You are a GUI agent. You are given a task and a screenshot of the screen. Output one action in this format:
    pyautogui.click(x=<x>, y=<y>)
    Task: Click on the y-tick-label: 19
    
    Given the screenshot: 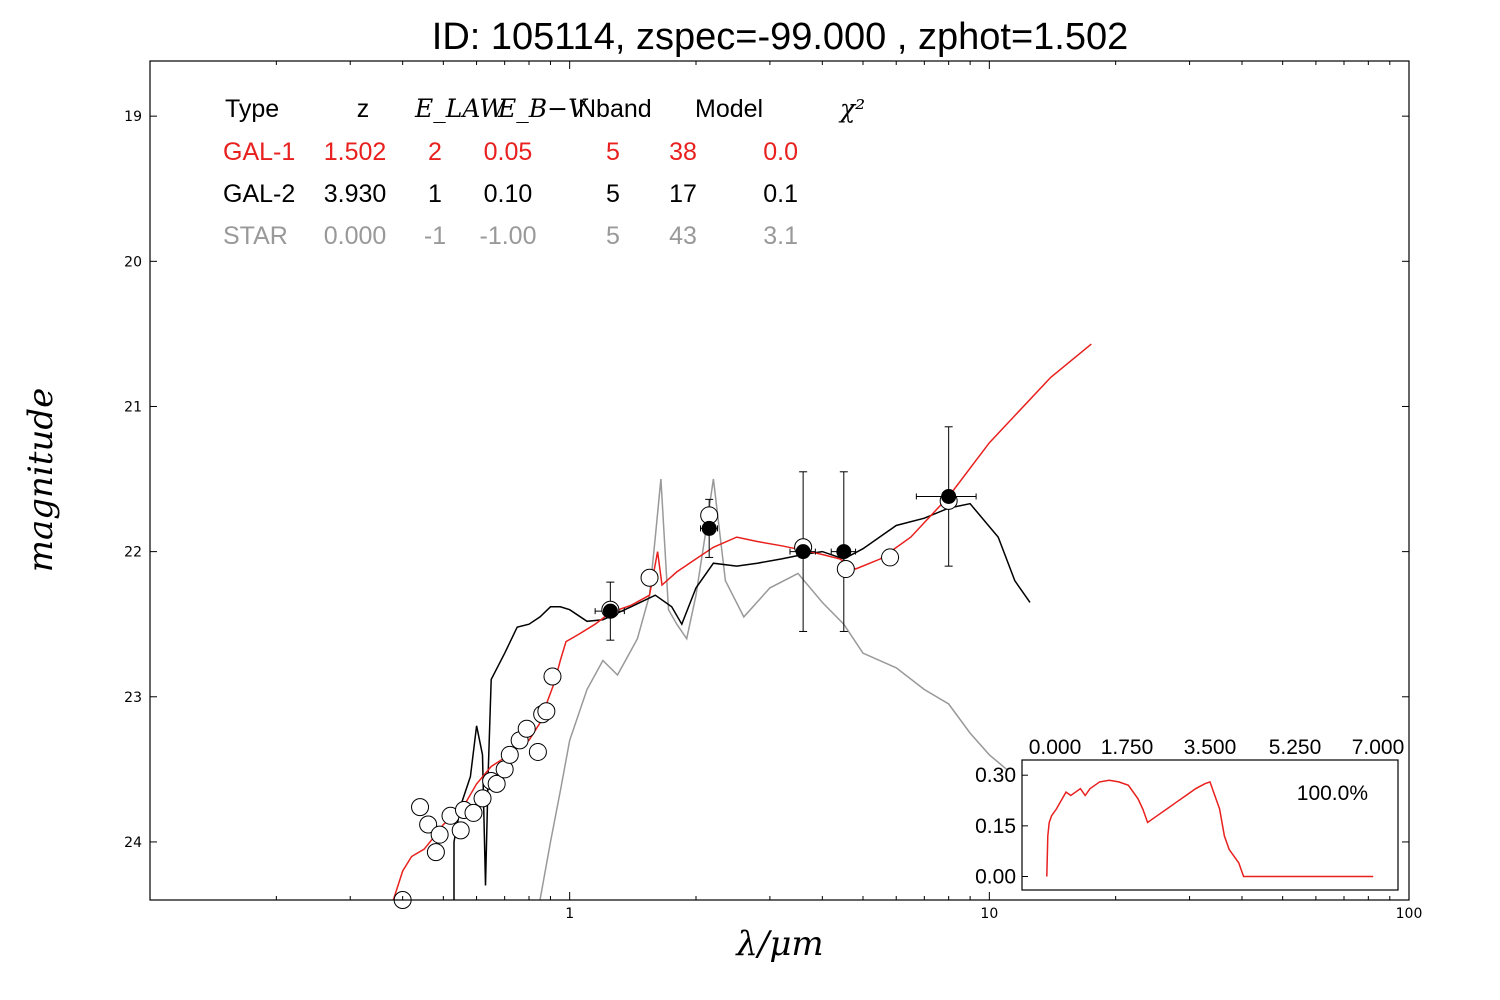 What is the action you would take?
    pyautogui.click(x=133, y=117)
    